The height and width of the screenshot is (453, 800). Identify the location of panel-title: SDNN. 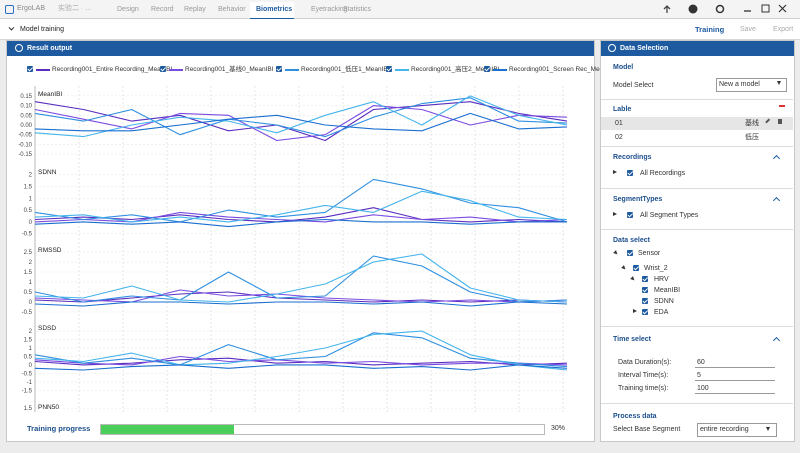
(47, 172).